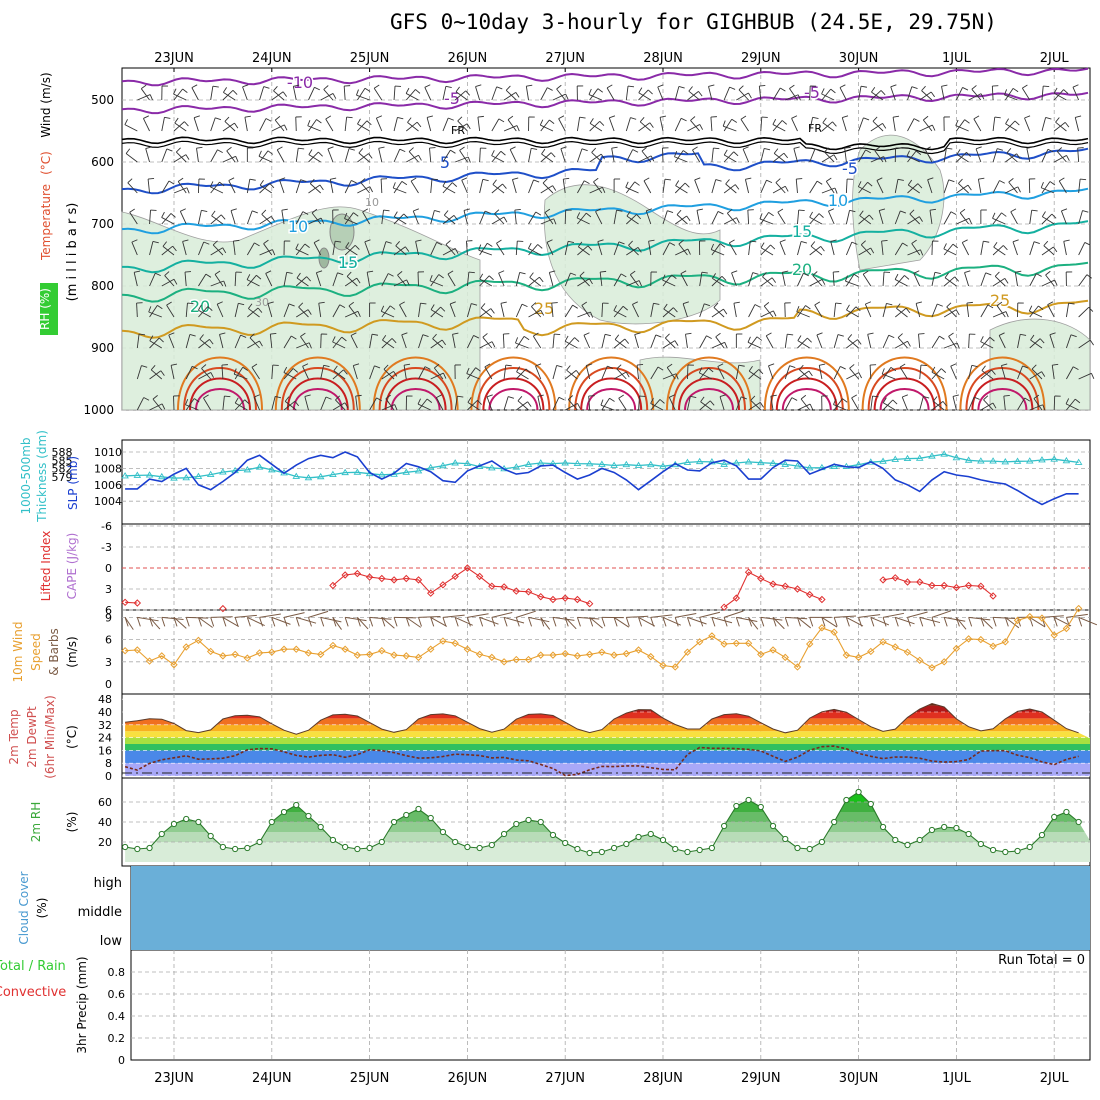  I want to click on rh-band, so click(607, 797).